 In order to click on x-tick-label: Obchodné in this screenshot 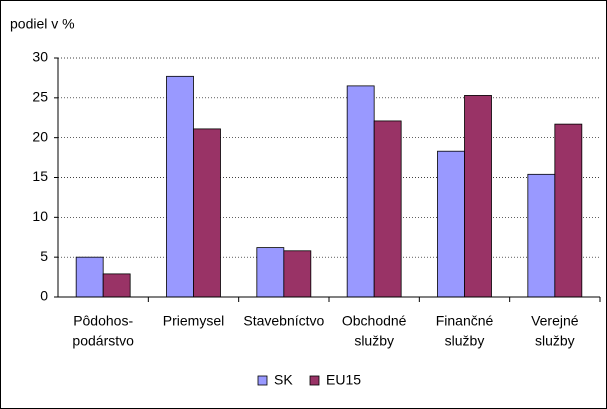, I will do `click(374, 321)`.